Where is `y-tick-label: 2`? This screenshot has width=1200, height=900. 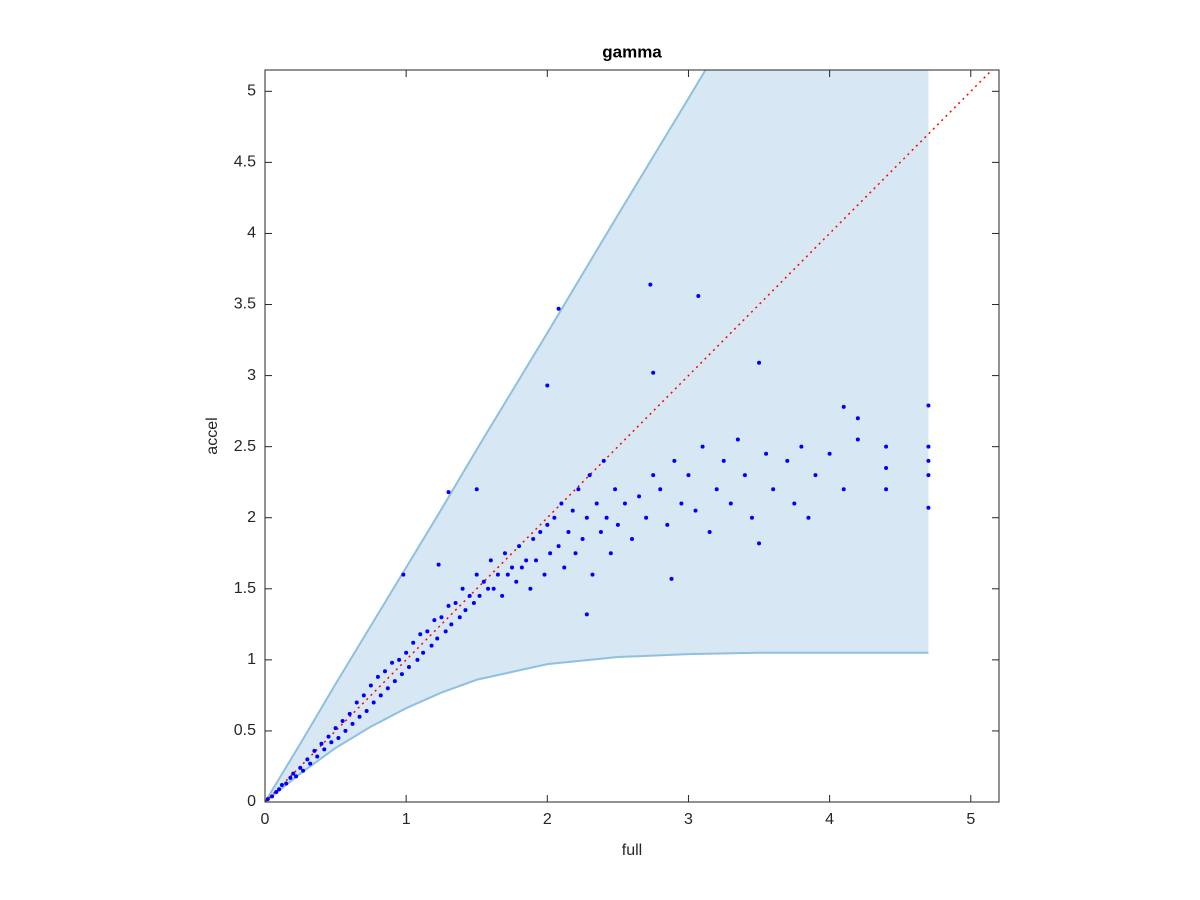
y-tick-label: 2 is located at coordinates (251, 517).